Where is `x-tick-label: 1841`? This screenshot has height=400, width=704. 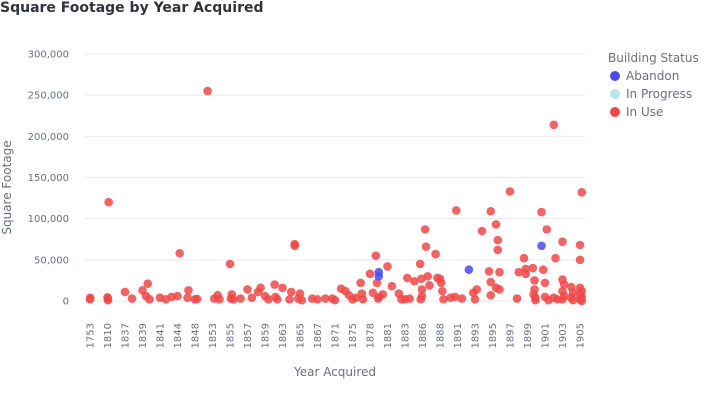 x-tick-label: 1841 is located at coordinates (161, 335).